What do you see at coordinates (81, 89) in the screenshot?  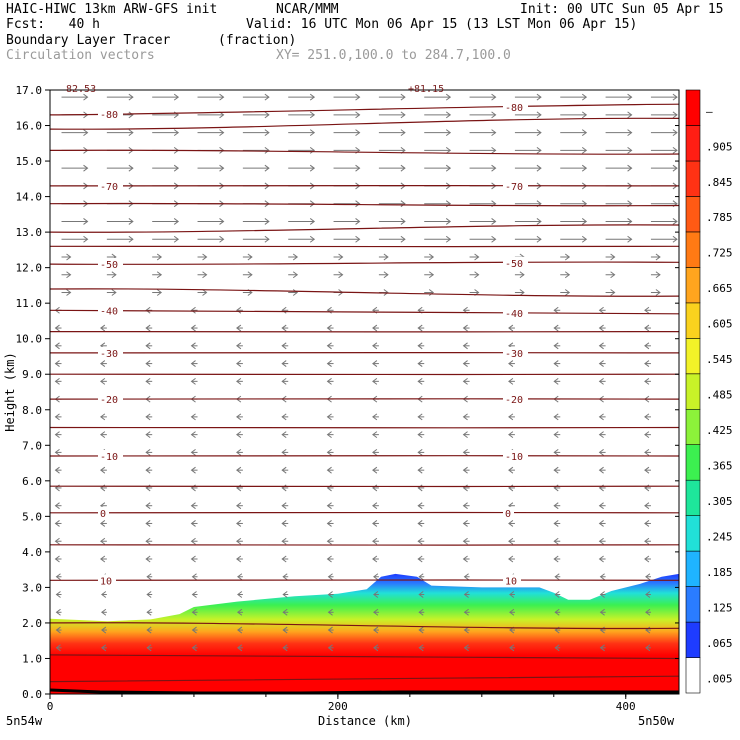 I see `annotation-left: 82.53` at bounding box center [81, 89].